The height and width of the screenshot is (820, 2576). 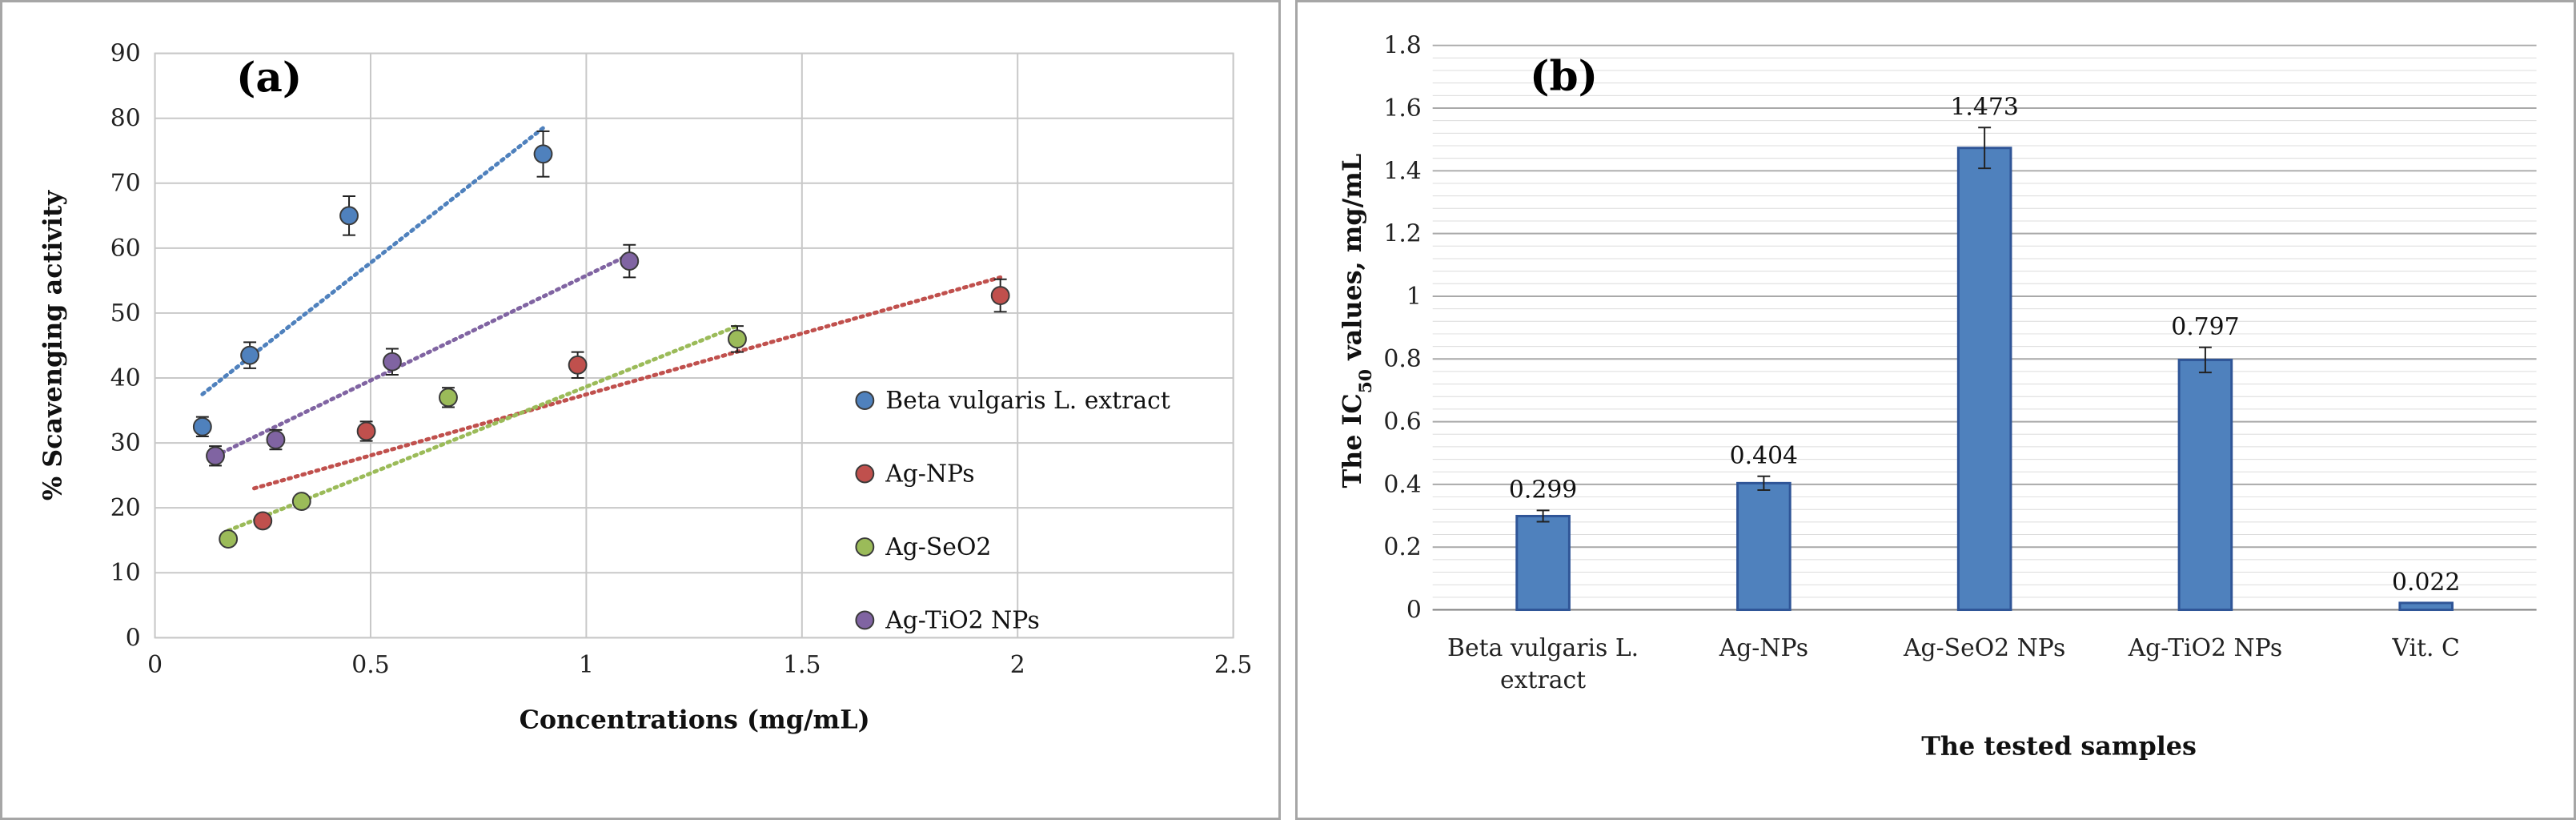 What do you see at coordinates (1402, 108) in the screenshot?
I see `y-tick-label: 1.6` at bounding box center [1402, 108].